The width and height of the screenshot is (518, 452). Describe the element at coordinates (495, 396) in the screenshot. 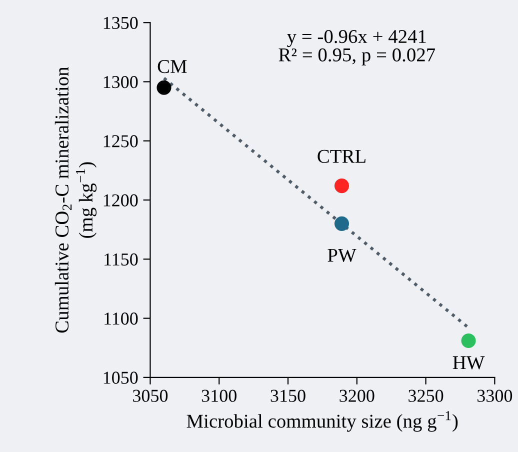

I see `x-tick-label: 3300` at that location.